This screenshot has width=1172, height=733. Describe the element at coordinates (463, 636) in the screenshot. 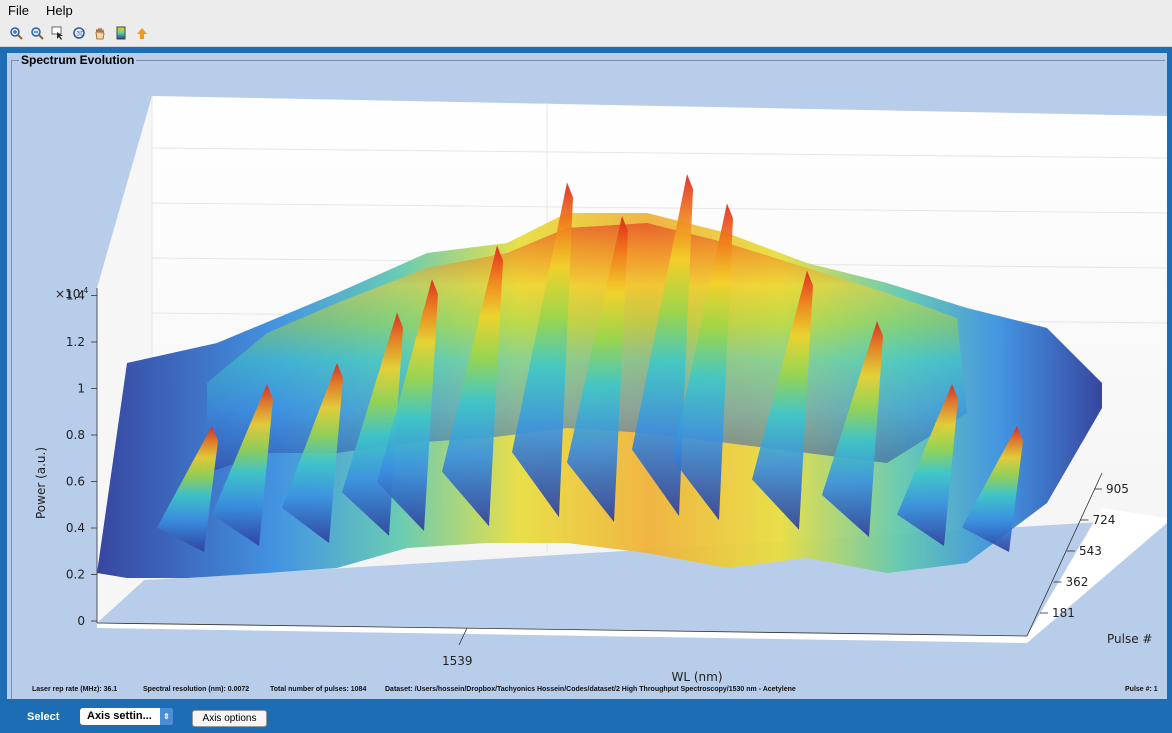

I see `x-tick-mark` at that location.